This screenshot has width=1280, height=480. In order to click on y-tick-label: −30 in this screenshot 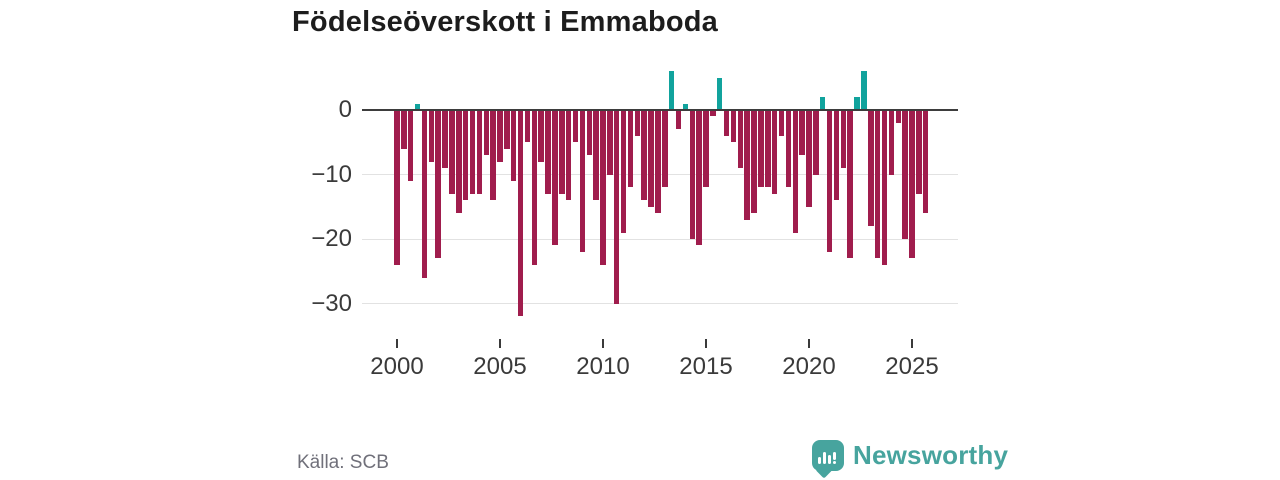, I will do `click(331, 303)`.